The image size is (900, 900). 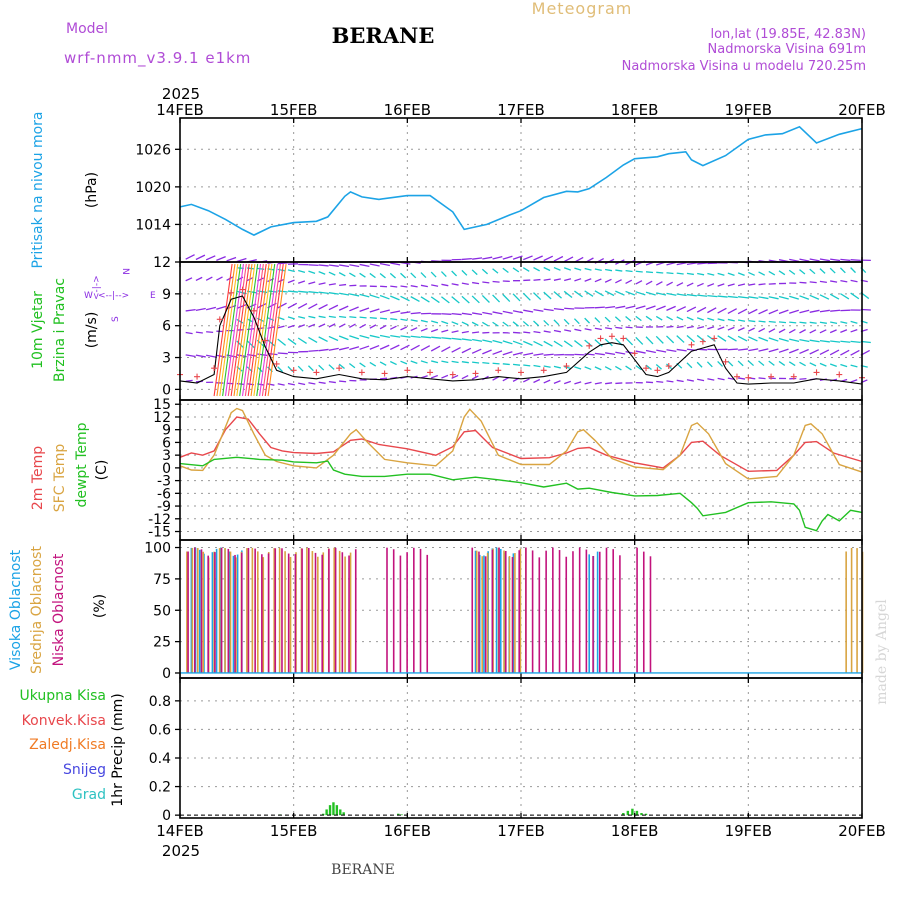 I want to click on temp-unit: (C), so click(x=102, y=470).